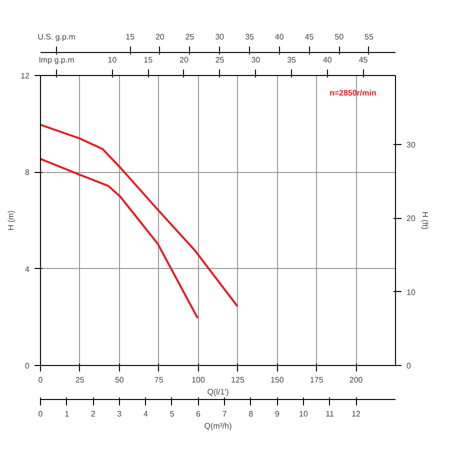  Describe the element at coordinates (339, 37) in the screenshot. I see `text: 50` at that location.